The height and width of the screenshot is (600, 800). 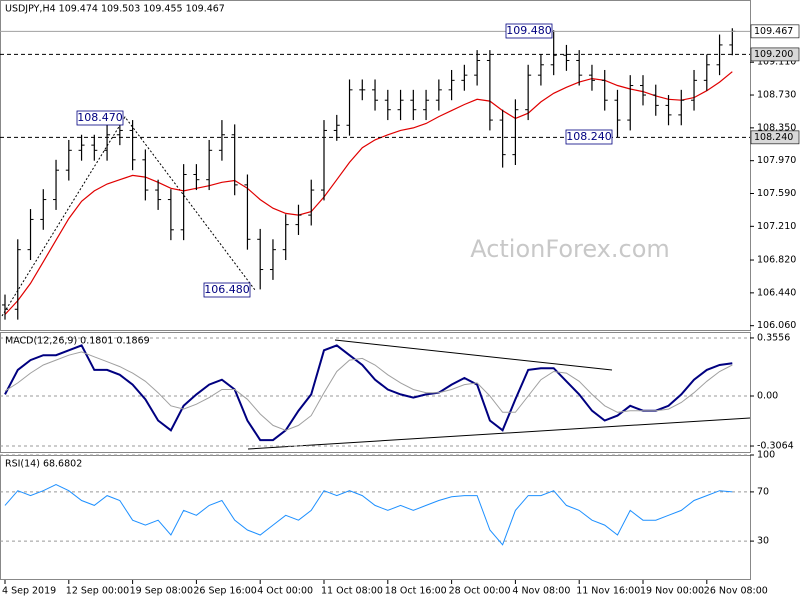 I want to click on x-tick-label: 26 Nov 08:00, so click(x=736, y=591).